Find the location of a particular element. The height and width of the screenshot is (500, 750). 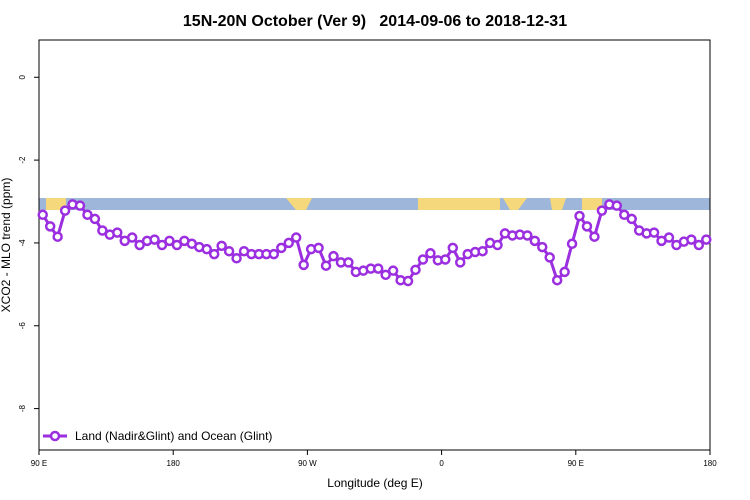

y-tick-label: -2 is located at coordinates (22, 160).